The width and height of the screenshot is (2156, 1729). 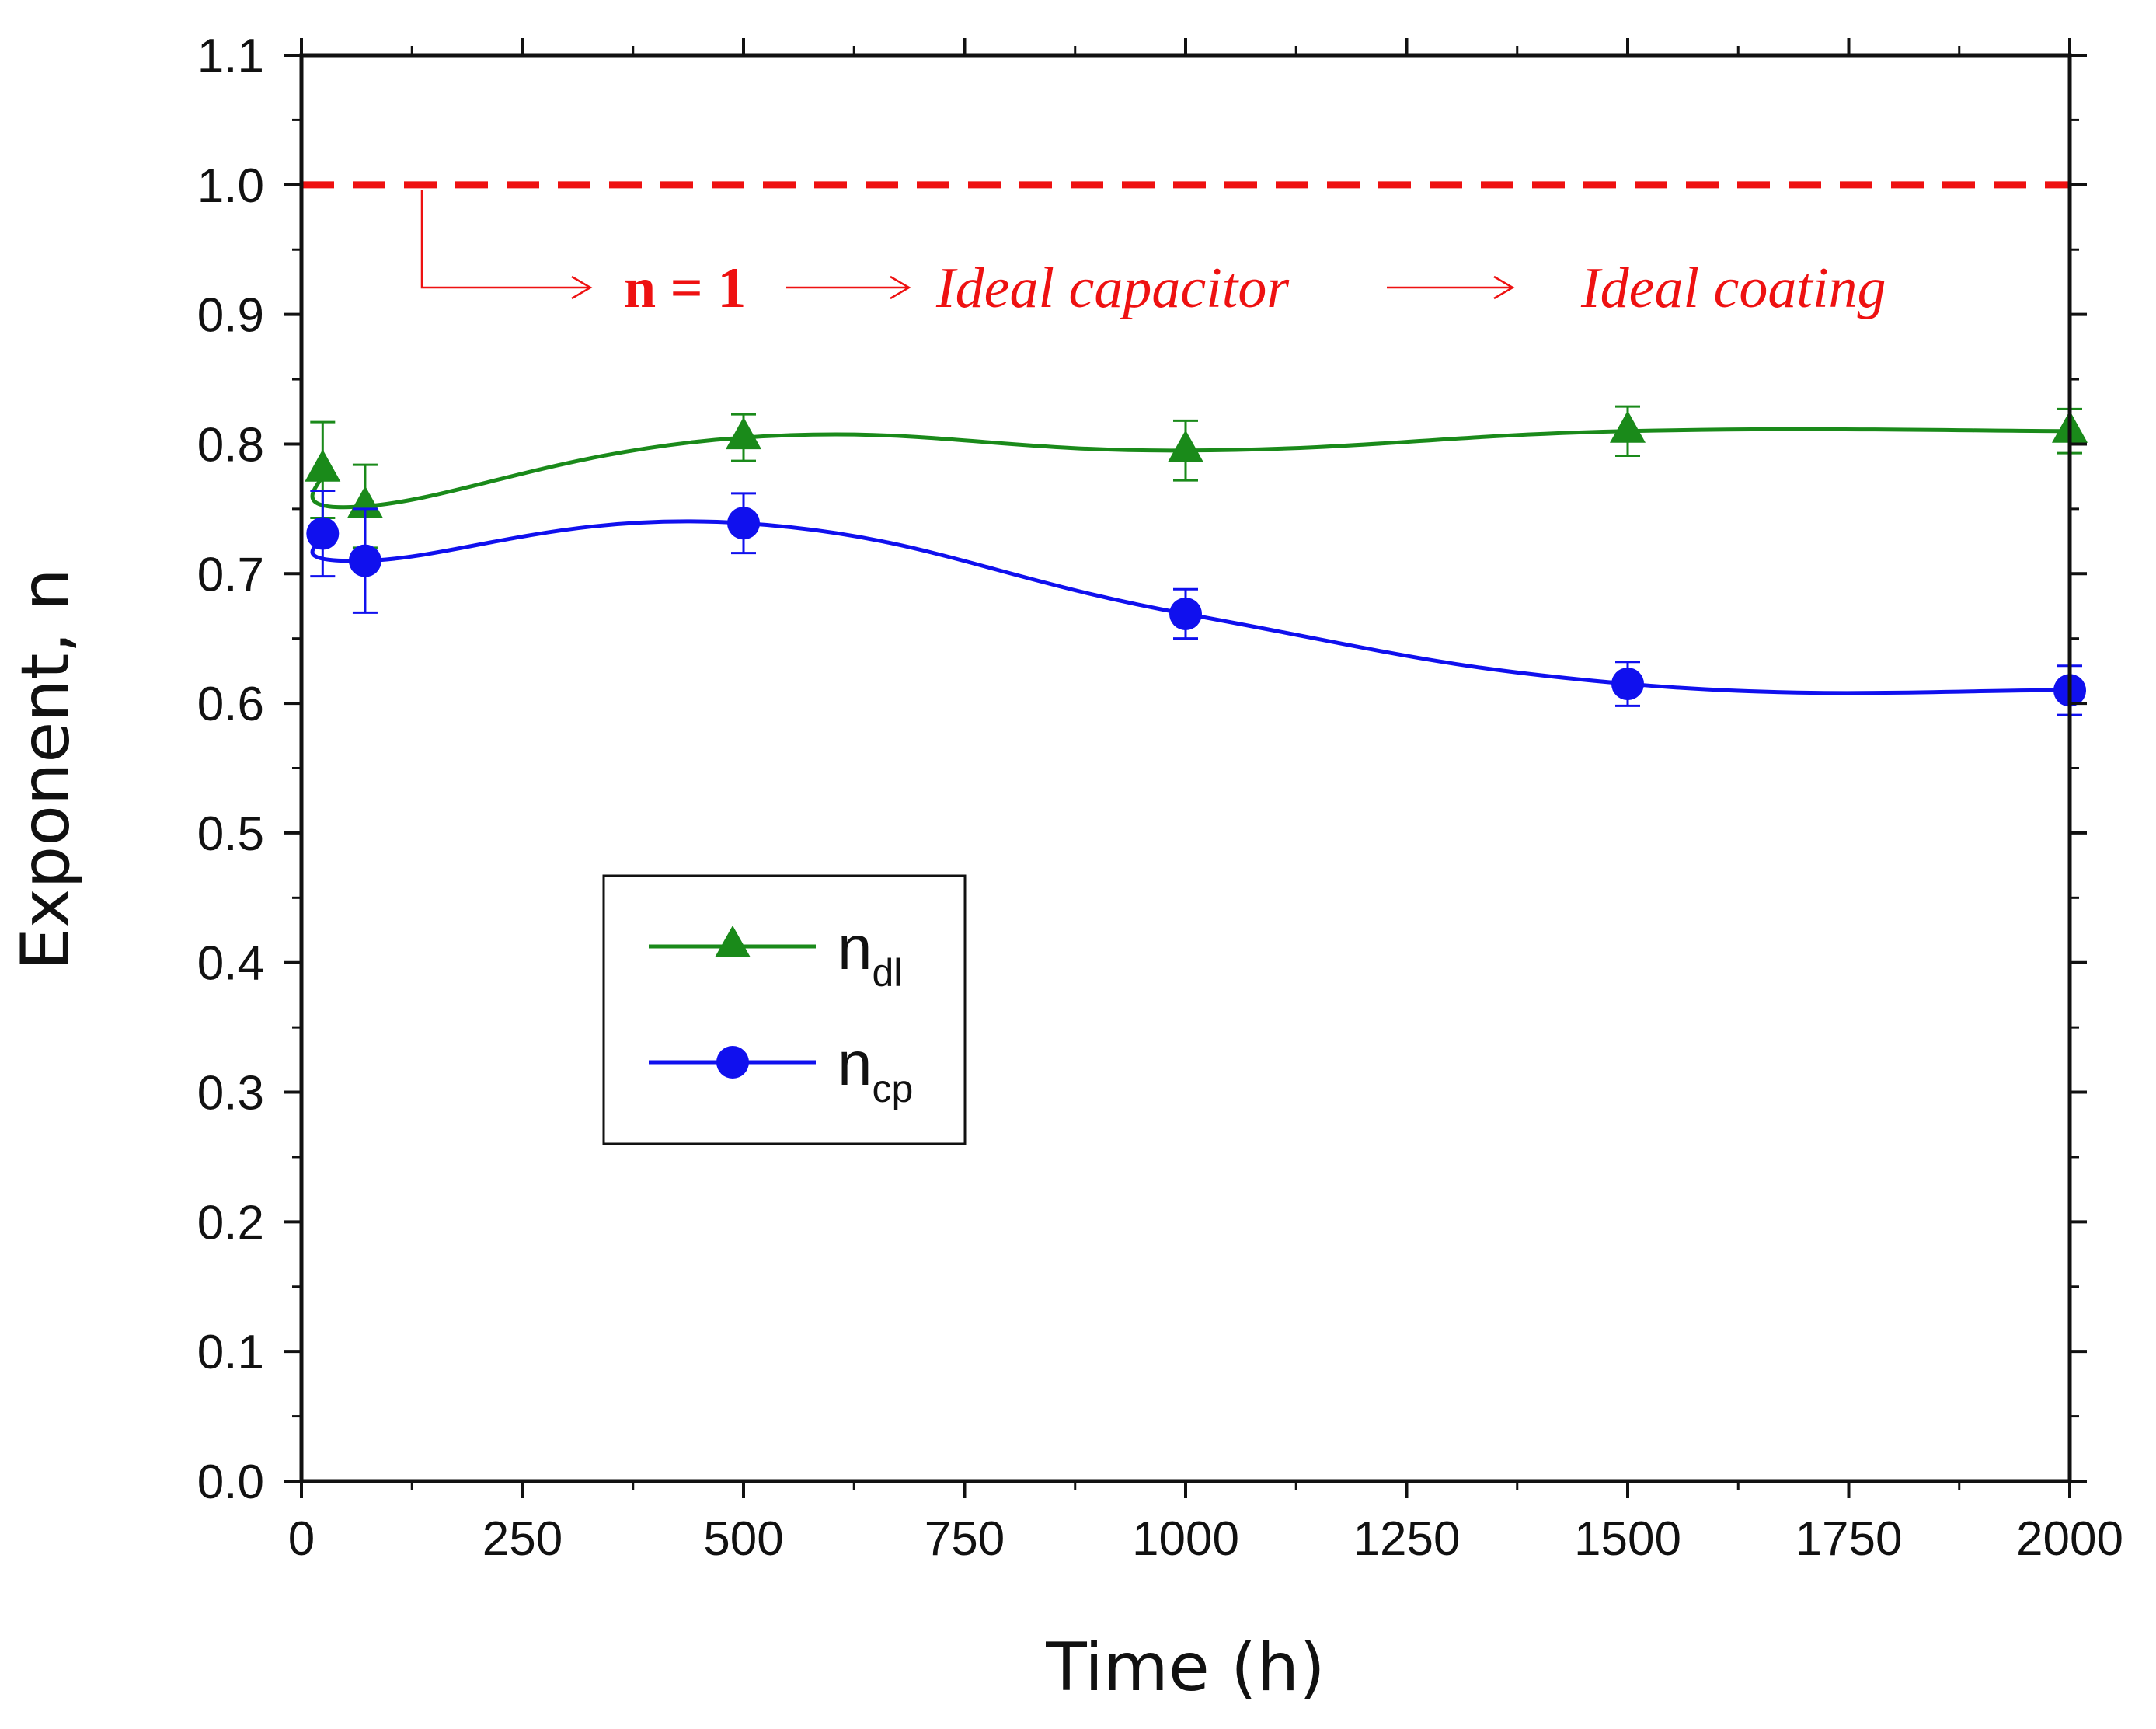 I want to click on legend-box, so click(x=784, y=1009).